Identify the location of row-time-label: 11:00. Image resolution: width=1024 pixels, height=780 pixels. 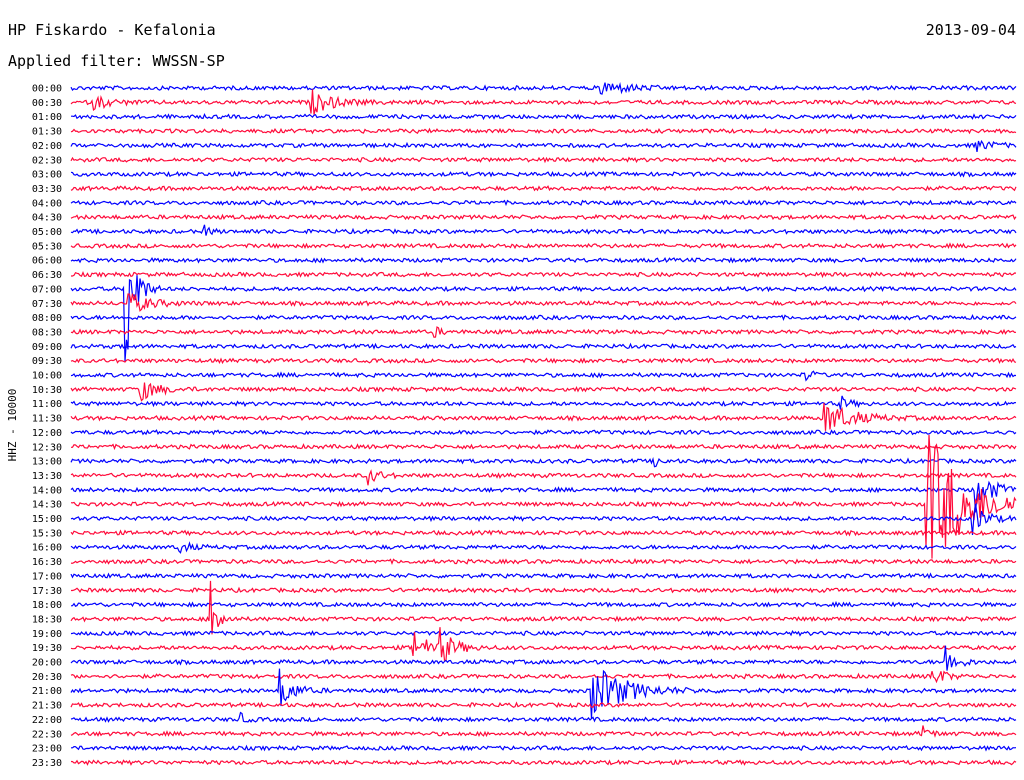
(47, 404).